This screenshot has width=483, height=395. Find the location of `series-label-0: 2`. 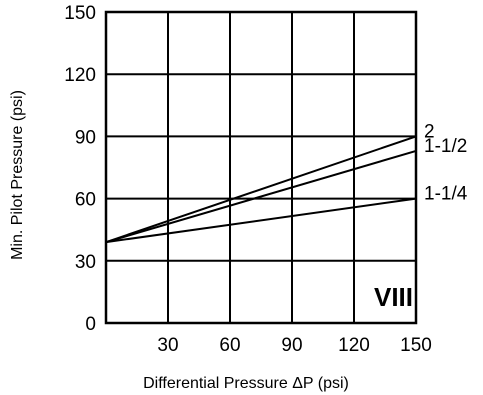

series-label-0: 2 is located at coordinates (429, 131).